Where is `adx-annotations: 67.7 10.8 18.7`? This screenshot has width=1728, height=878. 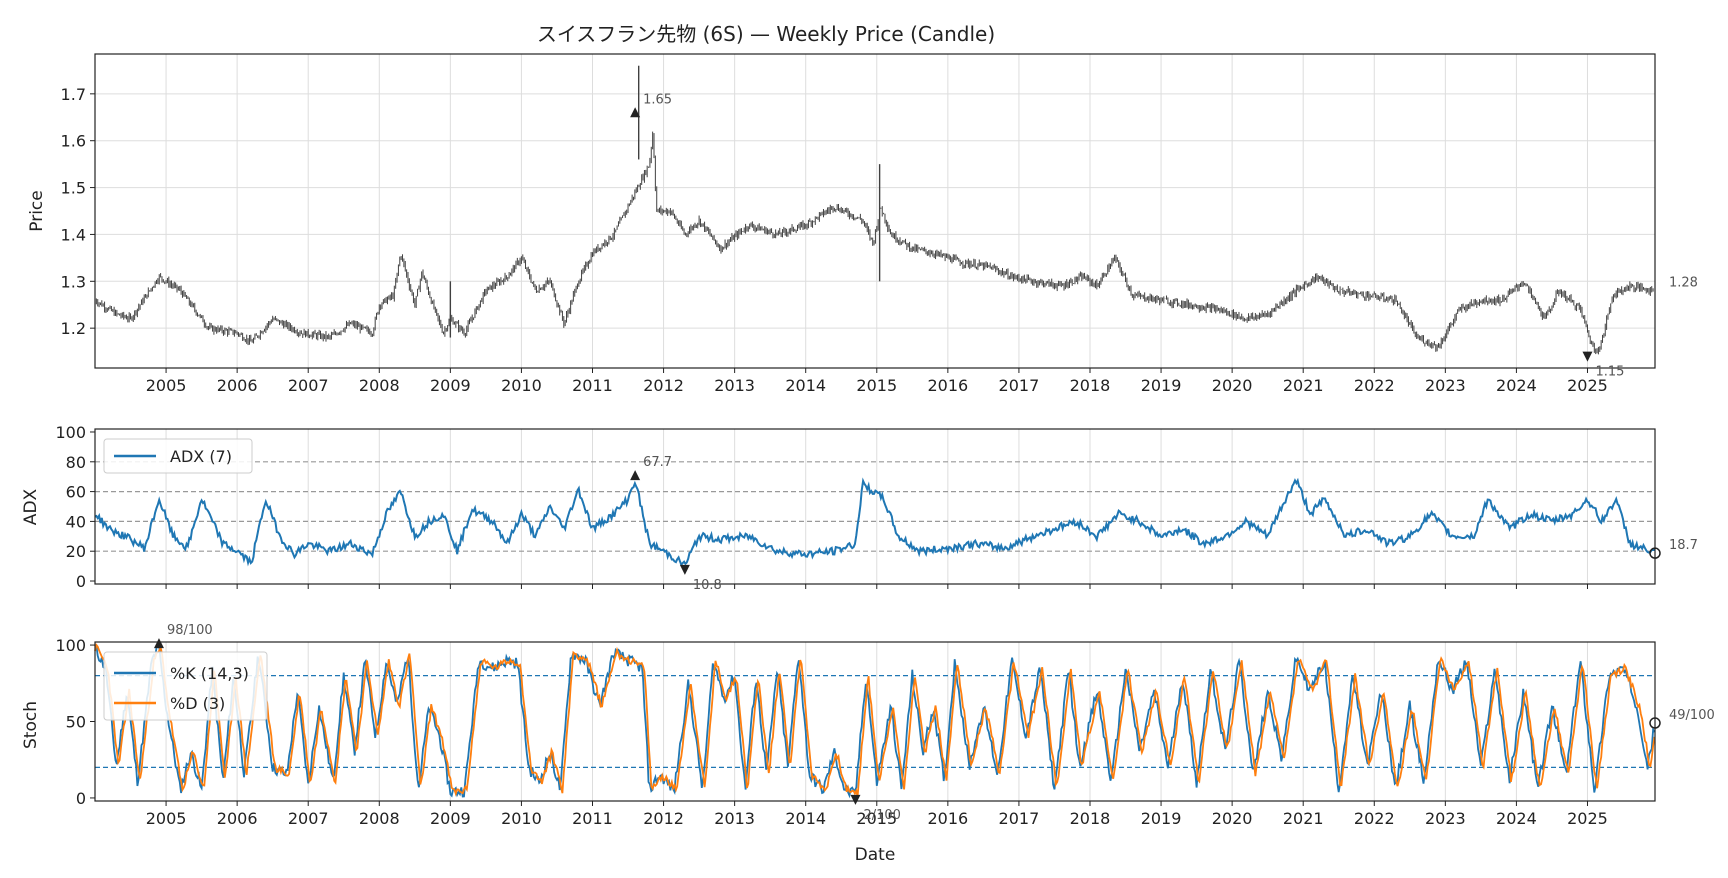 adx-annotations: 67.7 10.8 18.7 is located at coordinates (1164, 524).